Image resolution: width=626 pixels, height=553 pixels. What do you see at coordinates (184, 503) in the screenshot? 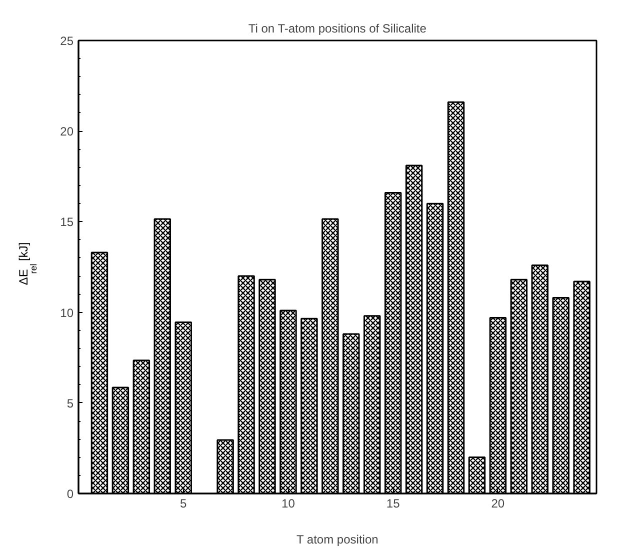
I see `x-tick-label: 5` at bounding box center [184, 503].